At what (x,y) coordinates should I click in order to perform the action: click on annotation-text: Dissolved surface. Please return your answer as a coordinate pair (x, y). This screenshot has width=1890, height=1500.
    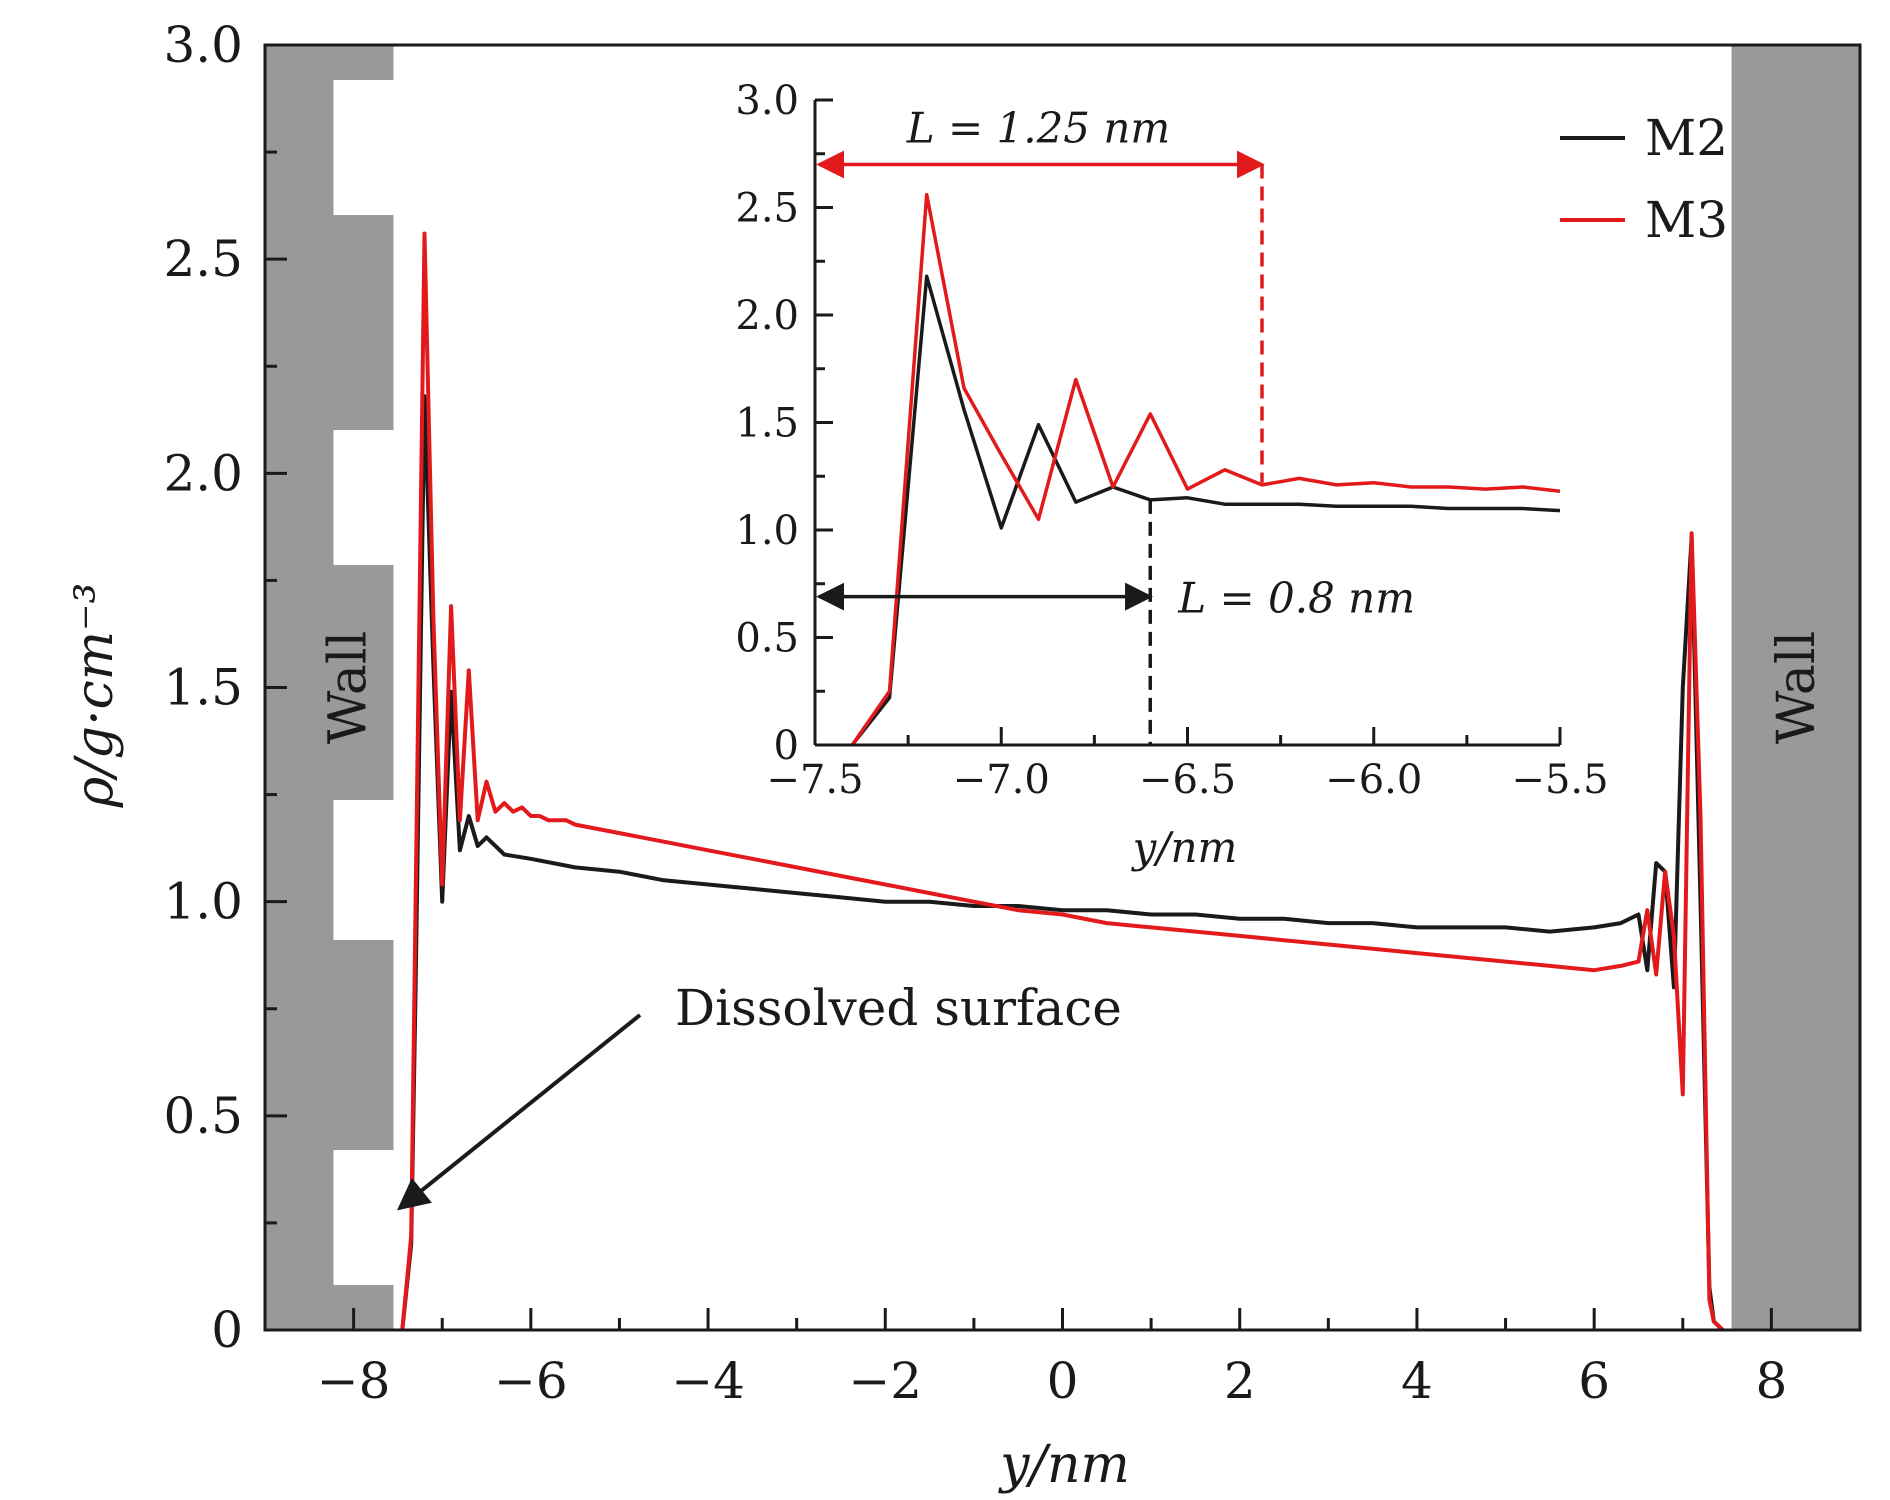
    Looking at the image, I should click on (898, 1008).